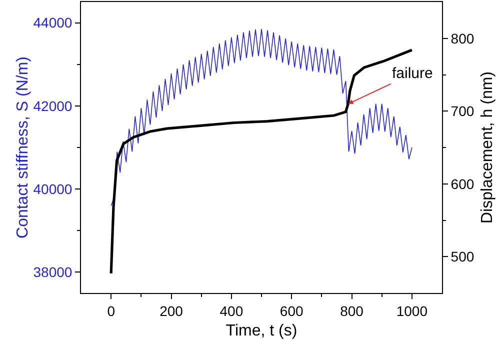 The height and width of the screenshot is (345, 500). What do you see at coordinates (462, 184) in the screenshot?
I see `y2-tick-label: 600` at bounding box center [462, 184].